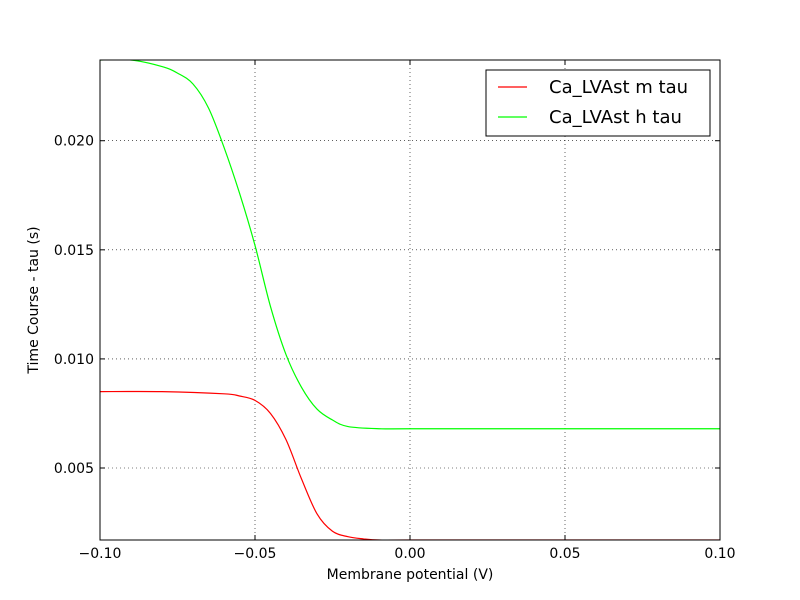 The image size is (800, 600). Describe the element at coordinates (615, 117) in the screenshot. I see `legend-label-h-tau: Ca_LVAst h tau` at that location.